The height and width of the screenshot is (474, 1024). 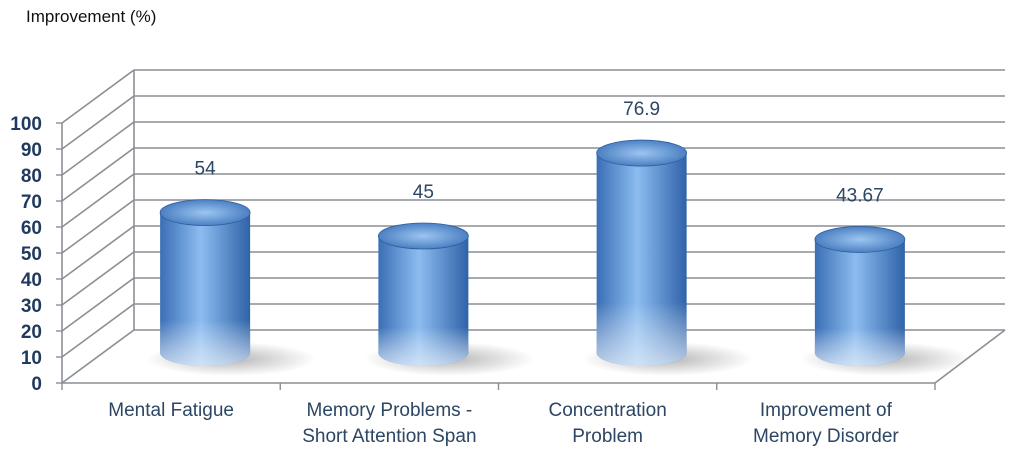 What do you see at coordinates (31, 358) in the screenshot?
I see `y-tick-label: 10` at bounding box center [31, 358].